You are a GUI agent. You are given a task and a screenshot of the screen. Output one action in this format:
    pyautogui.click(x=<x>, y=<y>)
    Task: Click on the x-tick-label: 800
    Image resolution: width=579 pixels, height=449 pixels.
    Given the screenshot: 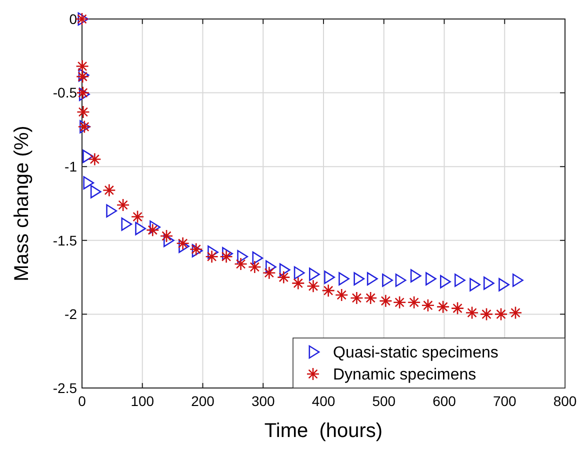 What is the action you would take?
    pyautogui.click(x=565, y=401)
    